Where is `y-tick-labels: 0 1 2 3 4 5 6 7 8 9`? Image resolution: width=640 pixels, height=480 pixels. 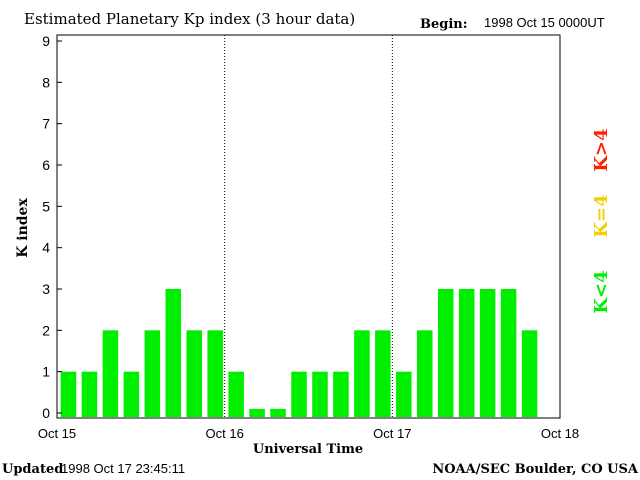
y-tick-labels: 0 1 2 3 4 5 6 7 8 9 is located at coordinates (52, 227).